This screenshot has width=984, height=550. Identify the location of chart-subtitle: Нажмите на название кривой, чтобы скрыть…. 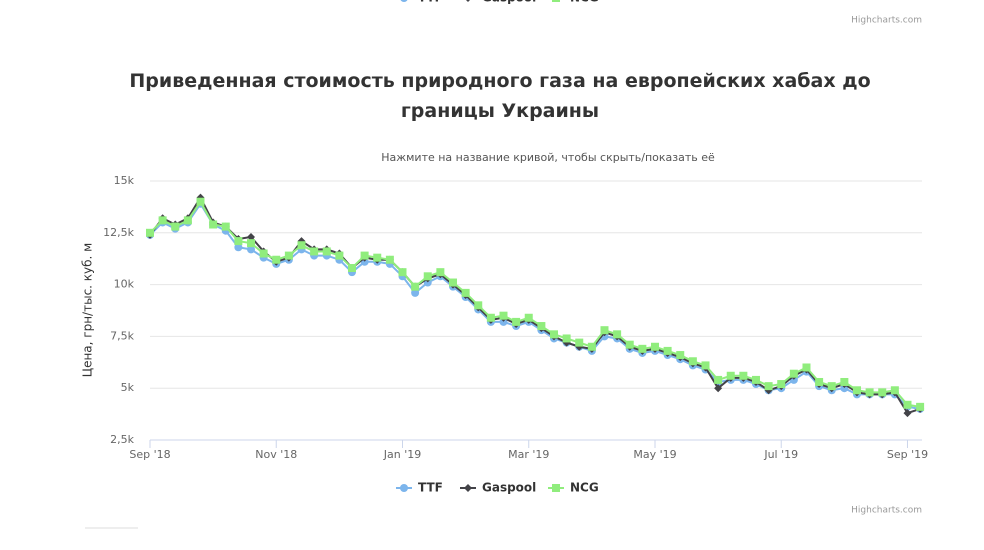
(548, 157).